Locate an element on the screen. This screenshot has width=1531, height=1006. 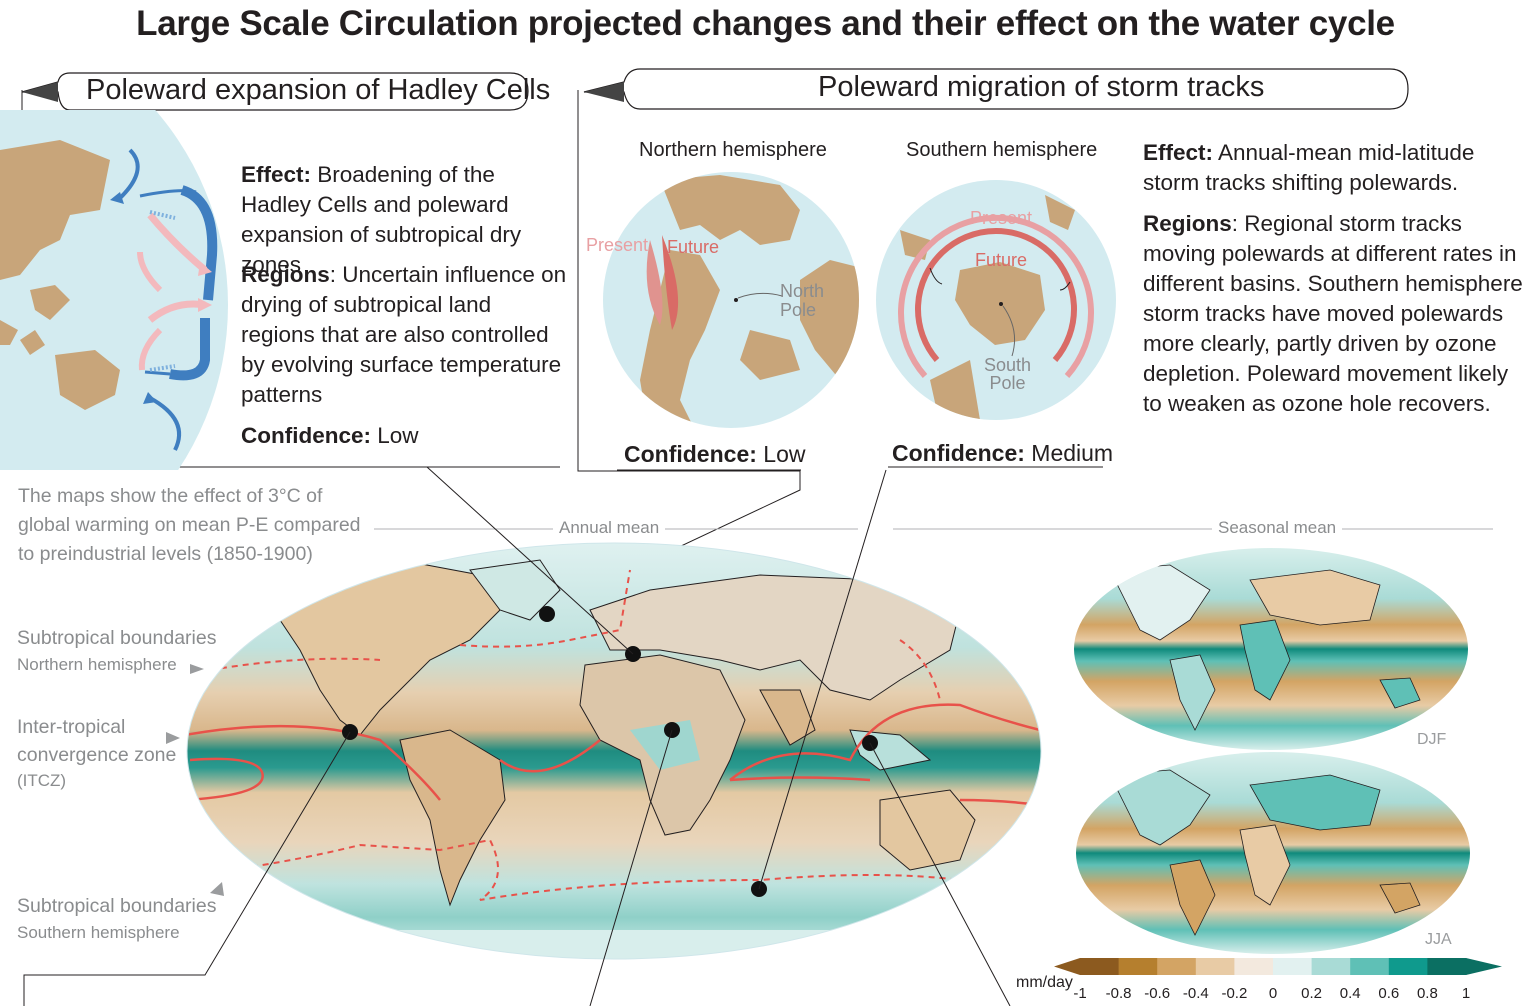
jja-label: JJA is located at coordinates (1438, 939).